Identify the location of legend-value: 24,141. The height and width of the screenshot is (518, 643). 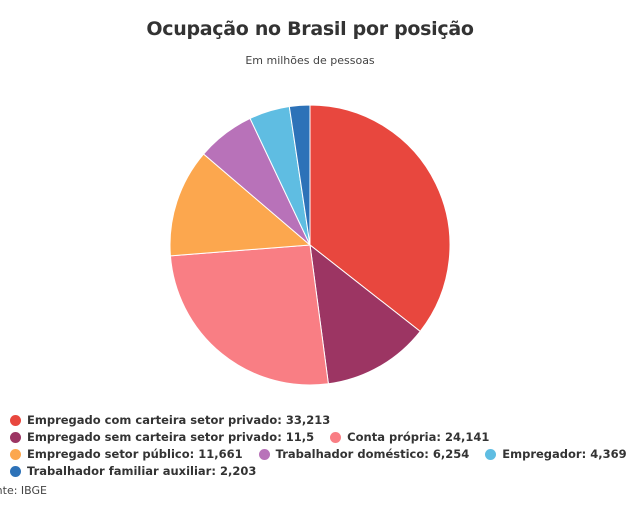
(467, 437).